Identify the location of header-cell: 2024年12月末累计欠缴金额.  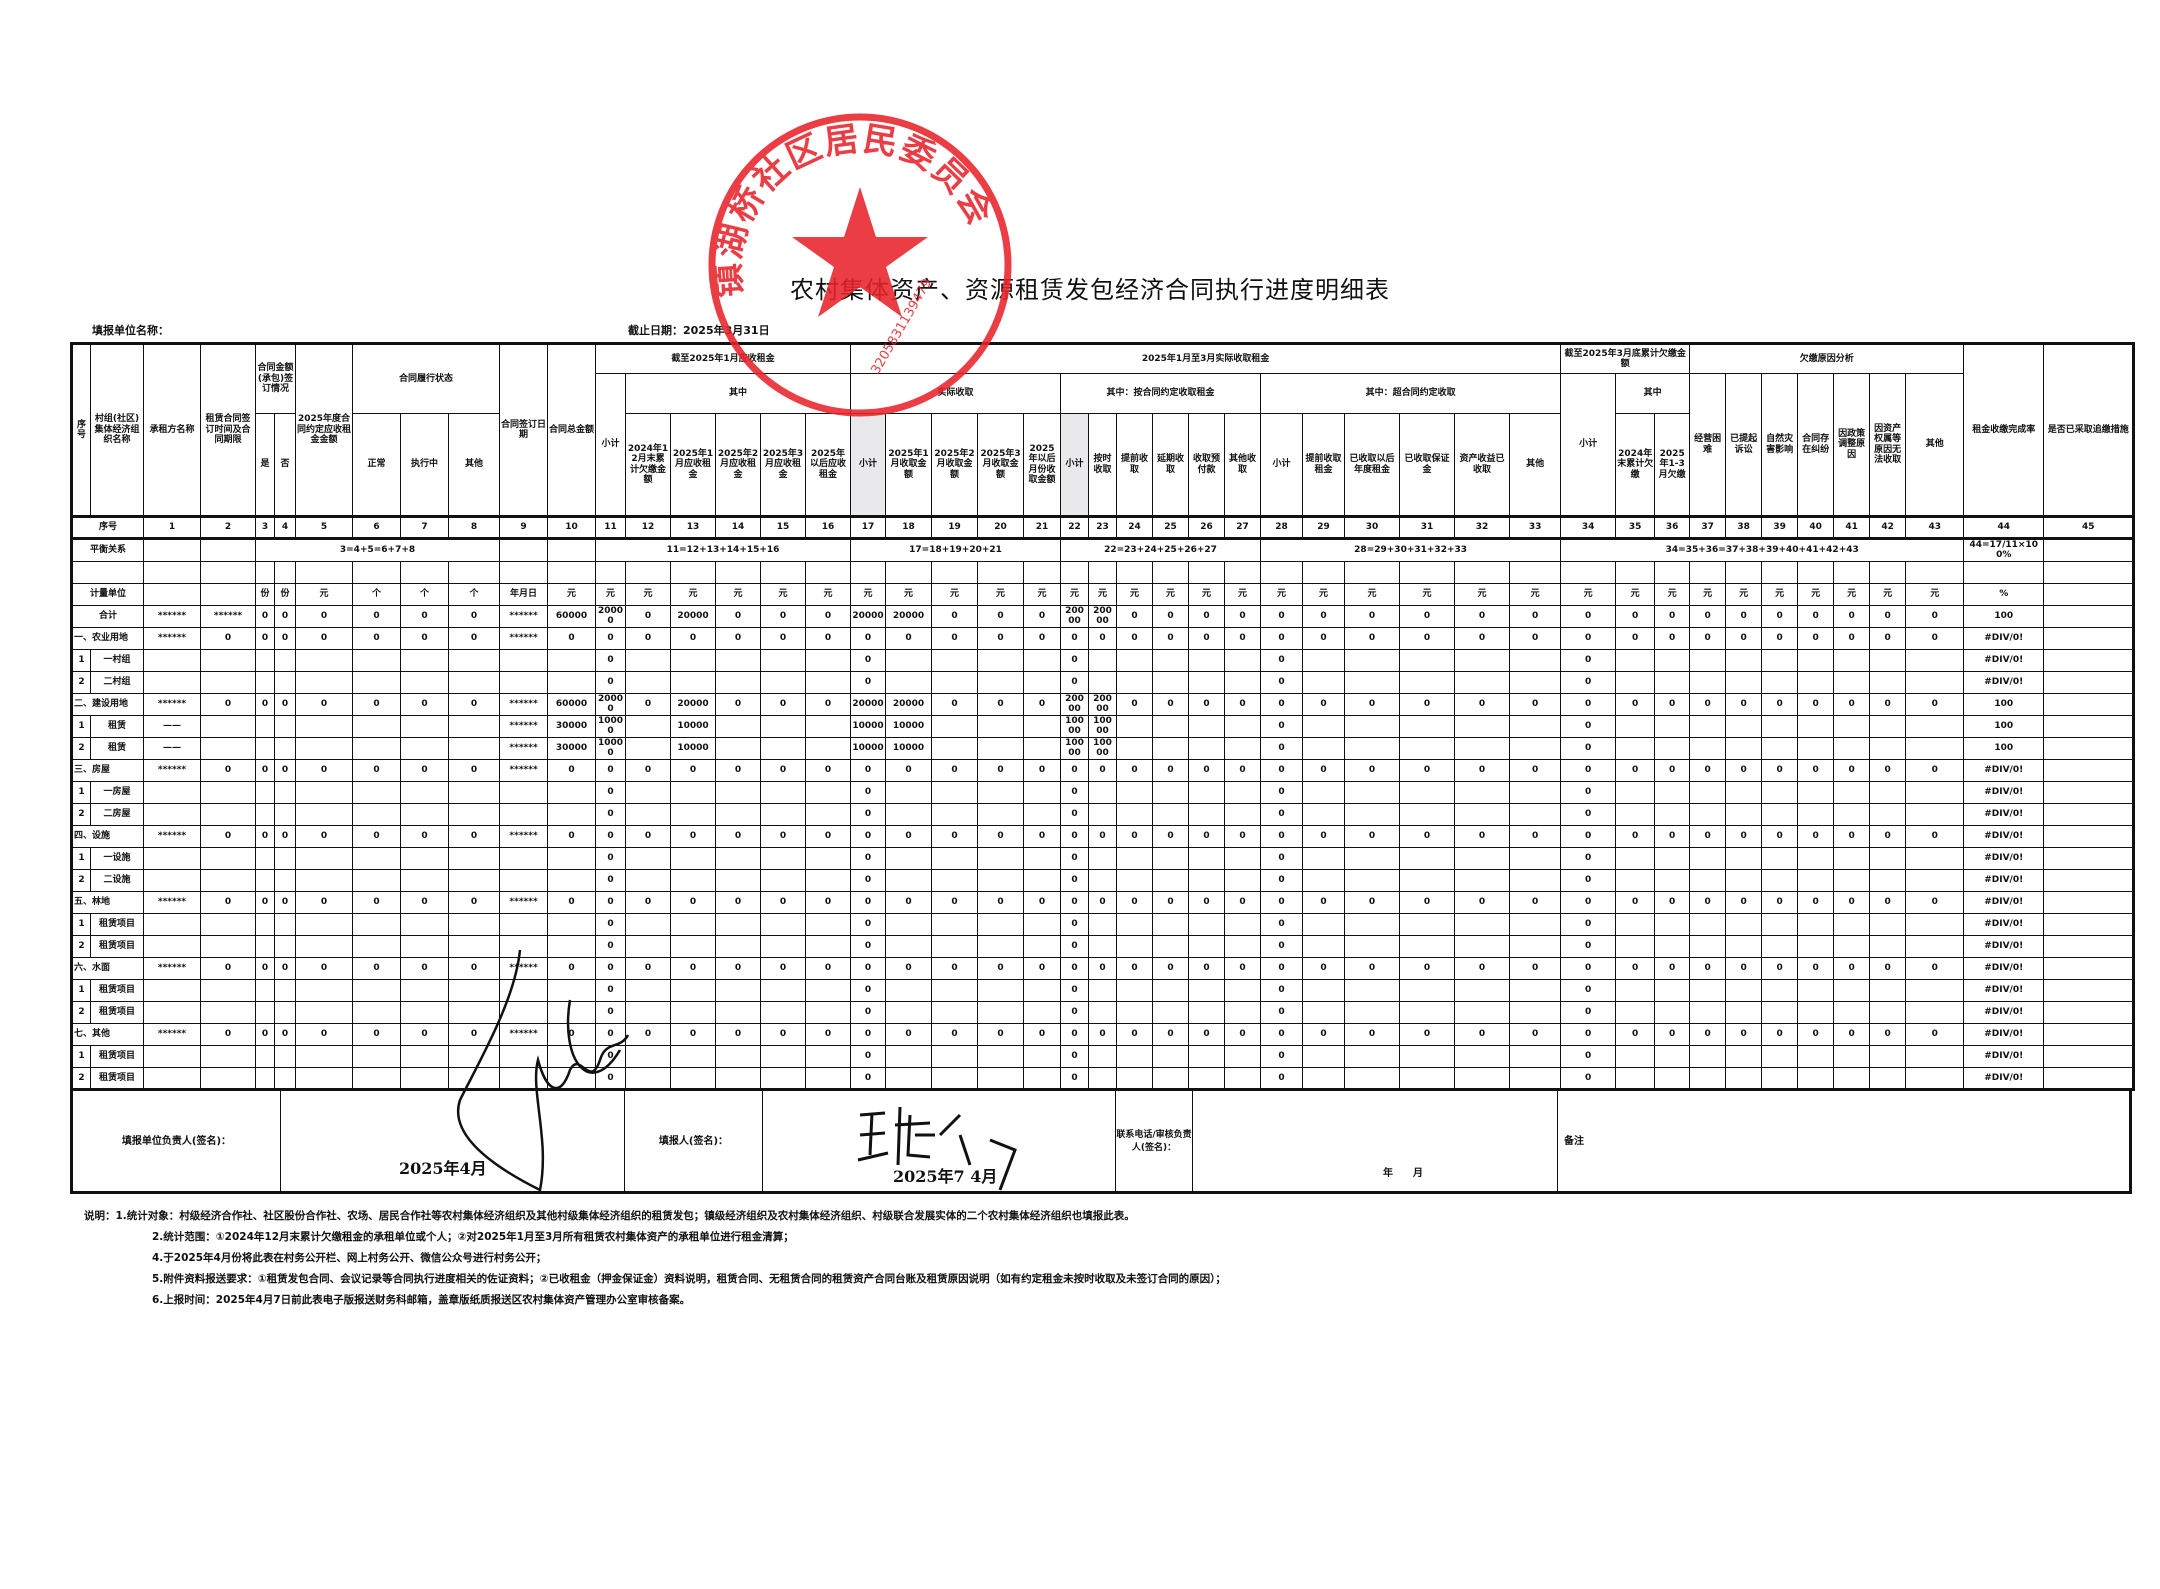
(648, 465).